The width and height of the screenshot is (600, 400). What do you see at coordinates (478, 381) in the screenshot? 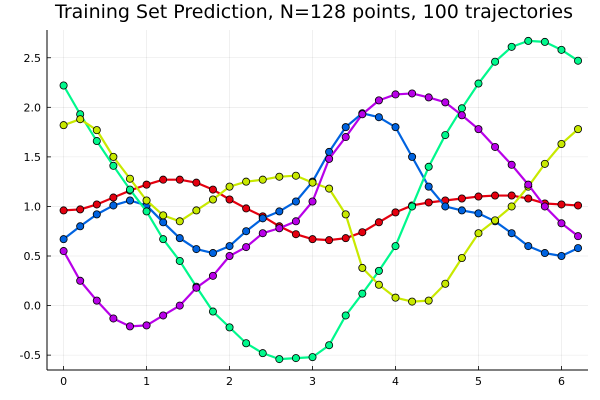
I see `x-tick-label: 5` at bounding box center [478, 381].